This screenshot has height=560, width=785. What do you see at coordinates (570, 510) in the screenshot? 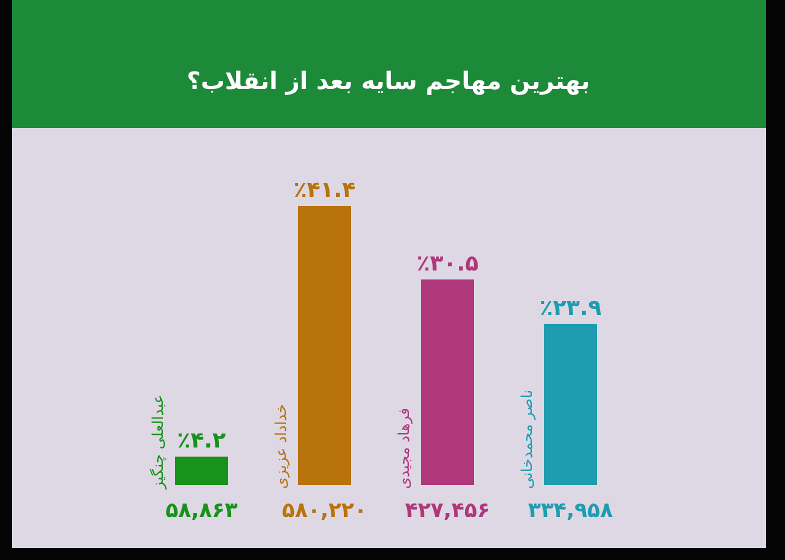
I see `annotation: ۳۳۴,۹۵۸` at bounding box center [570, 510].